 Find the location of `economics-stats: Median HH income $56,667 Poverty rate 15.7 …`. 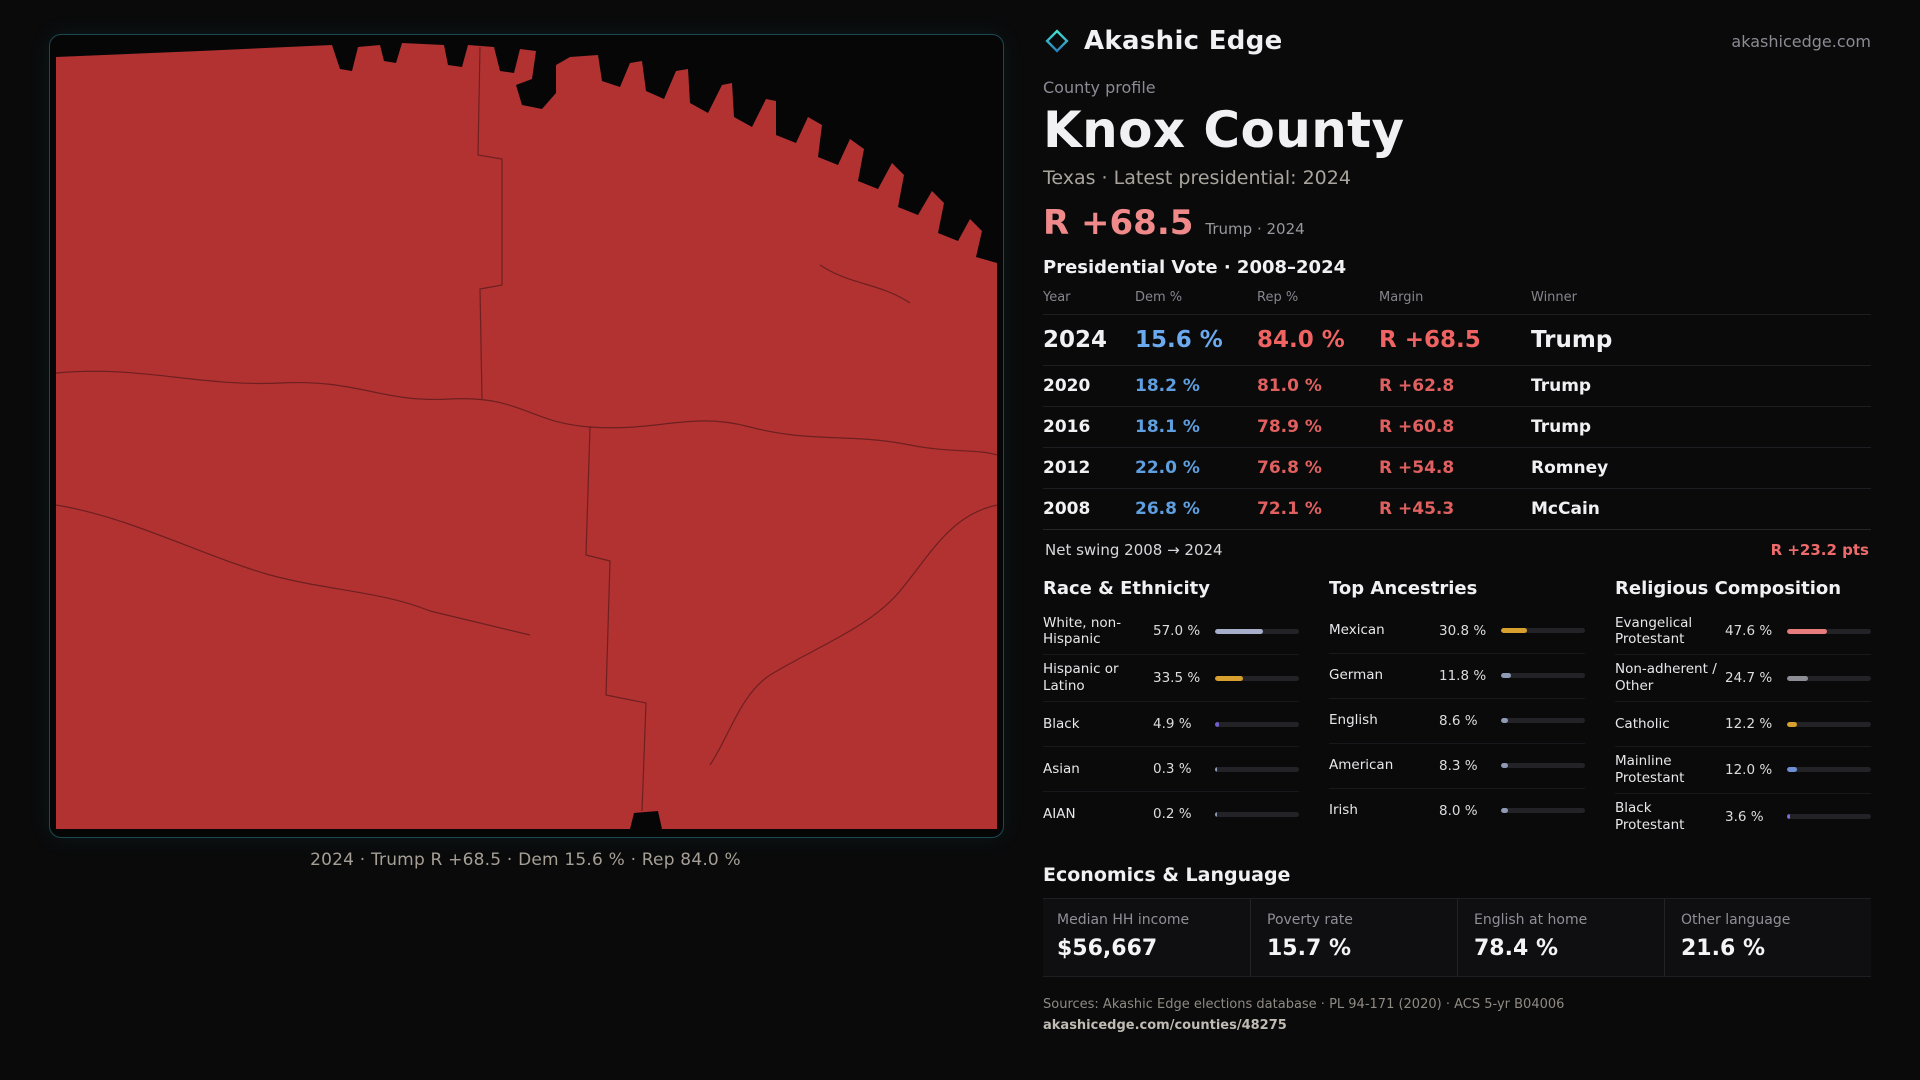

economics-stats: Median HH income $56,667 Poverty rate 15.7 … is located at coordinates (1457, 937).